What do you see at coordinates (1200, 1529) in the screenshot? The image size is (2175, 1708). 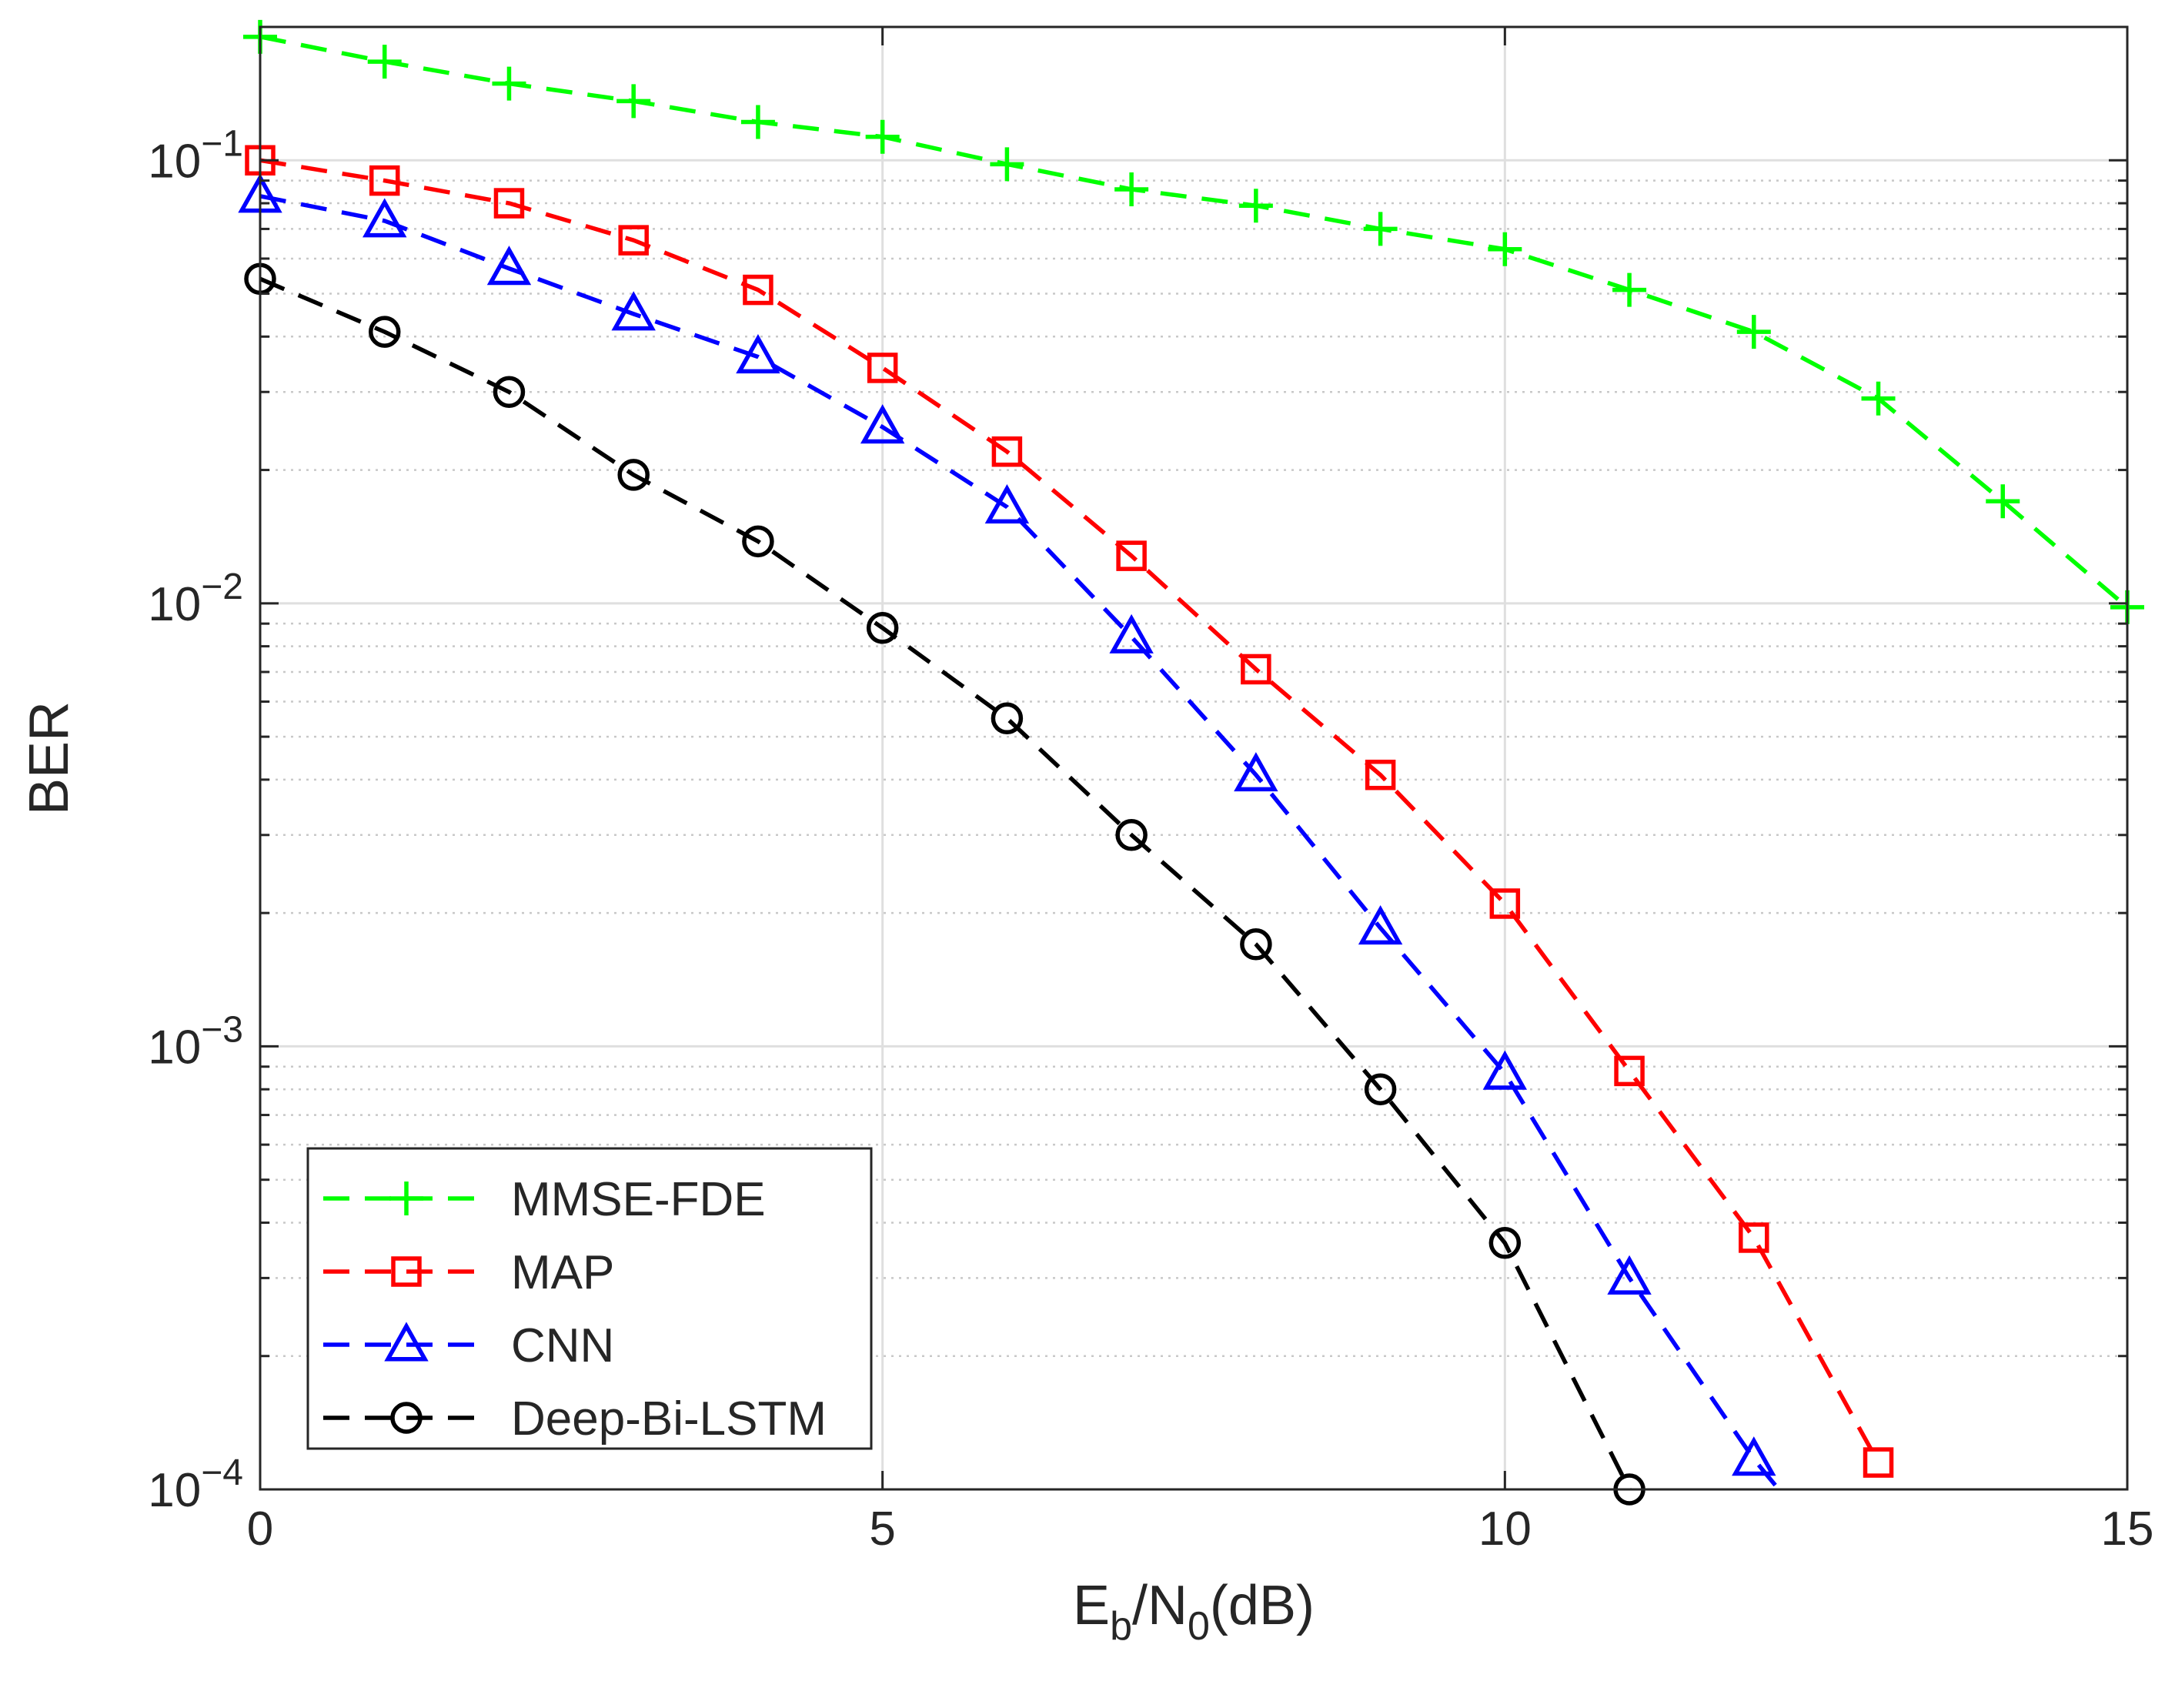 I see `x-tick-labels: 0 5 10 15` at bounding box center [1200, 1529].